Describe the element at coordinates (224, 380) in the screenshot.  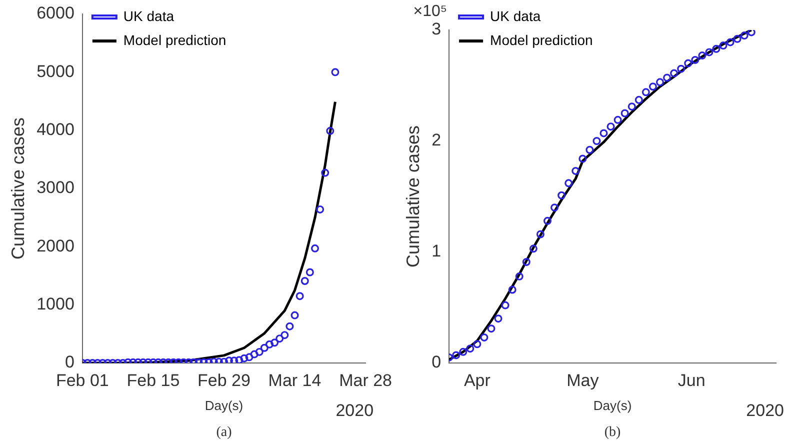
I see `x-tick-label: Feb 29` at that location.